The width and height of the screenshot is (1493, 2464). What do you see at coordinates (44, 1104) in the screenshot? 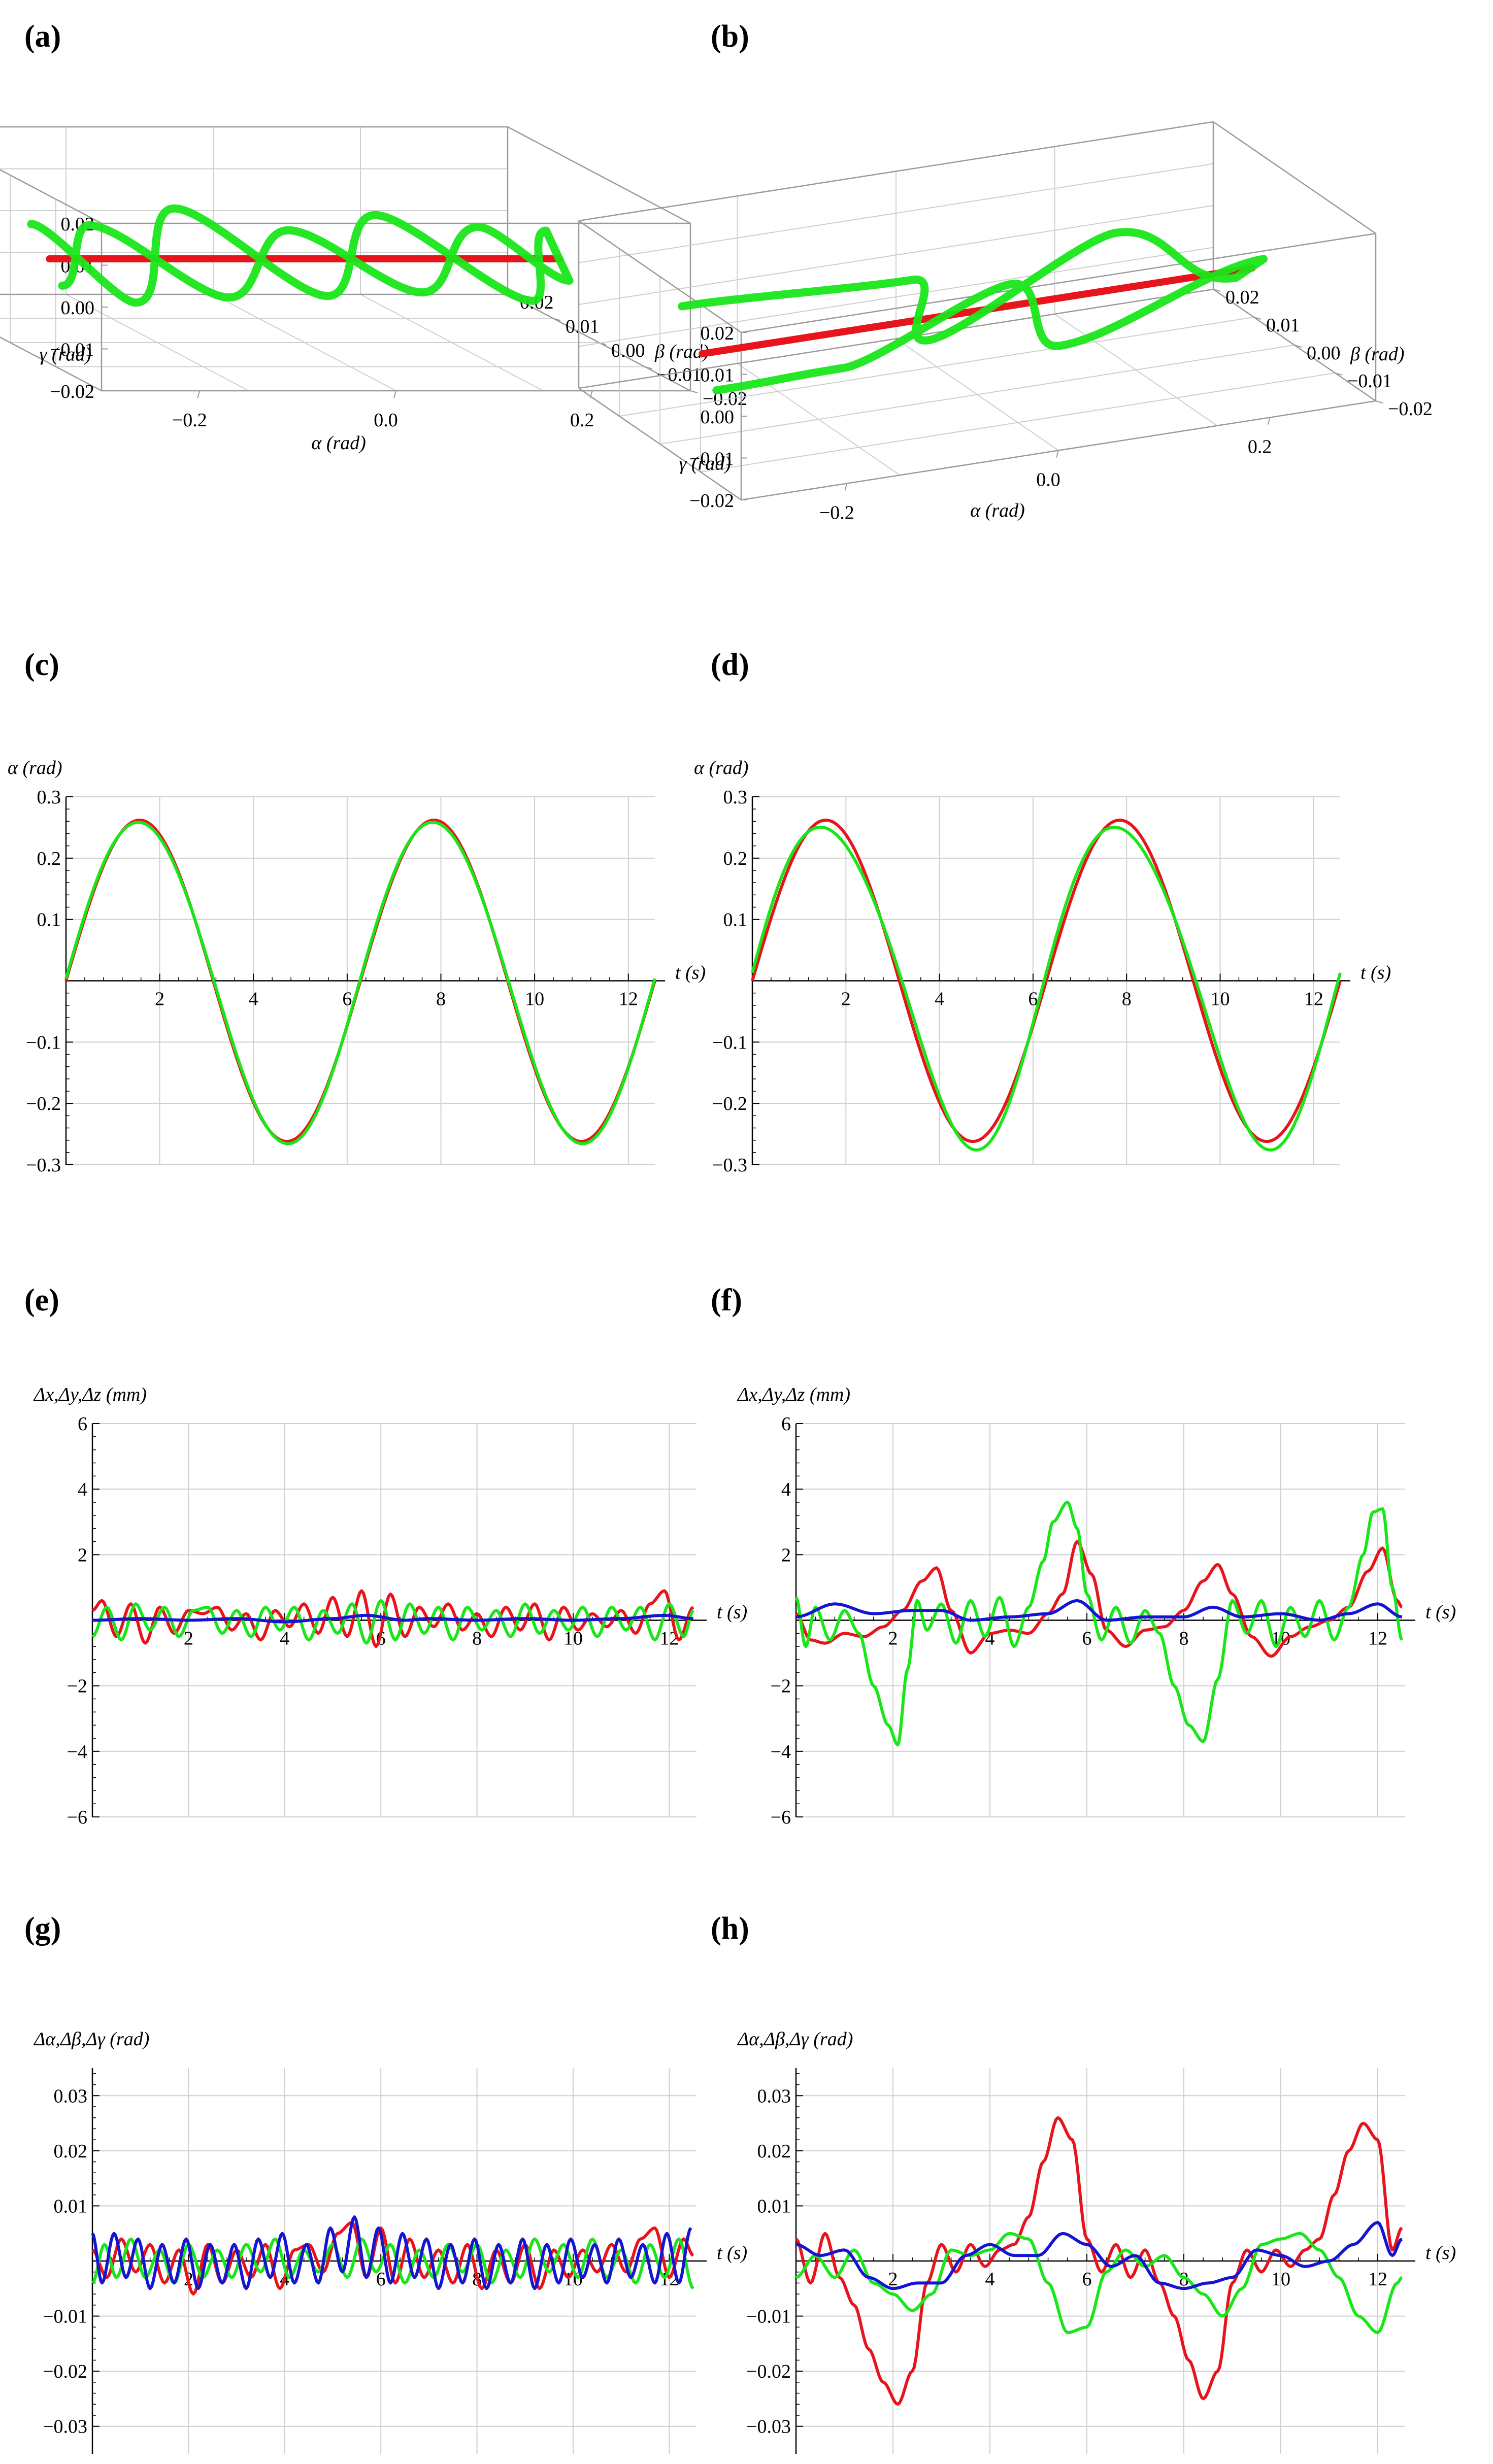
I see `y-tick-label: −0.2` at bounding box center [44, 1104].